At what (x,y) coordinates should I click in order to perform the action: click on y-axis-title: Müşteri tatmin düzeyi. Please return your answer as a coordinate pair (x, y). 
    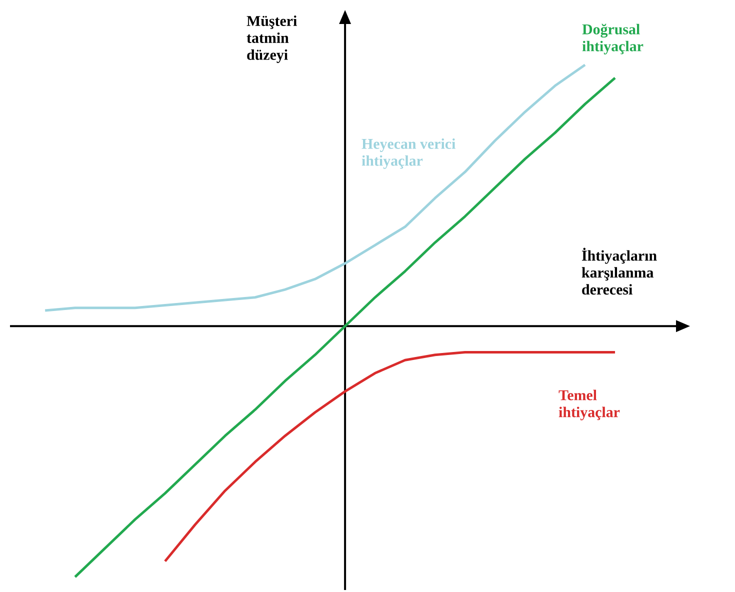
    Looking at the image, I should click on (271, 39).